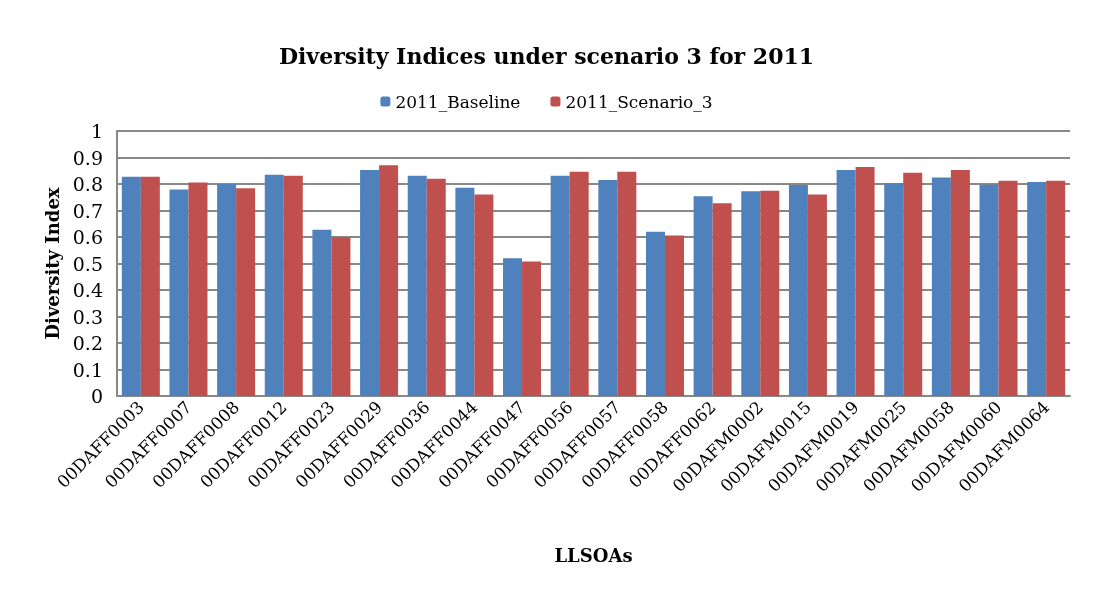  I want to click on y-tick-label: 0.4, so click(87, 290).